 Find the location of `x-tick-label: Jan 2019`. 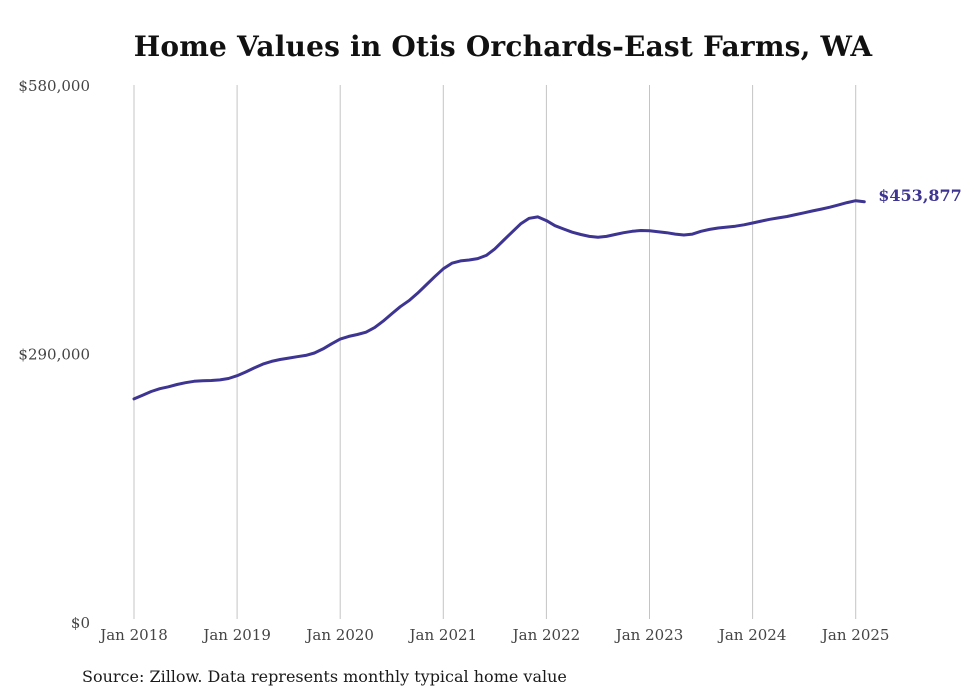

x-tick-label: Jan 2019 is located at coordinates (236, 635).